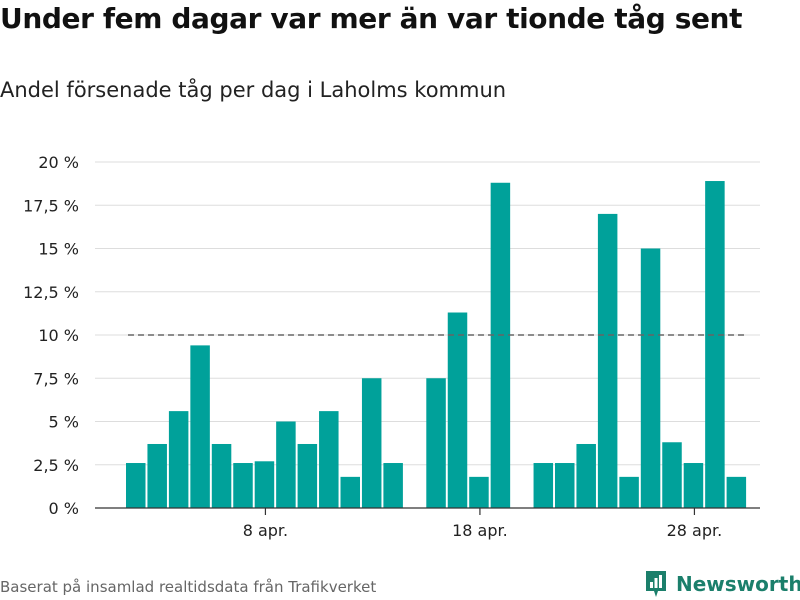 The width and height of the screenshot is (800, 600). What do you see at coordinates (480, 530) in the screenshot?
I see `x-tick-label: 18 apr.` at bounding box center [480, 530].